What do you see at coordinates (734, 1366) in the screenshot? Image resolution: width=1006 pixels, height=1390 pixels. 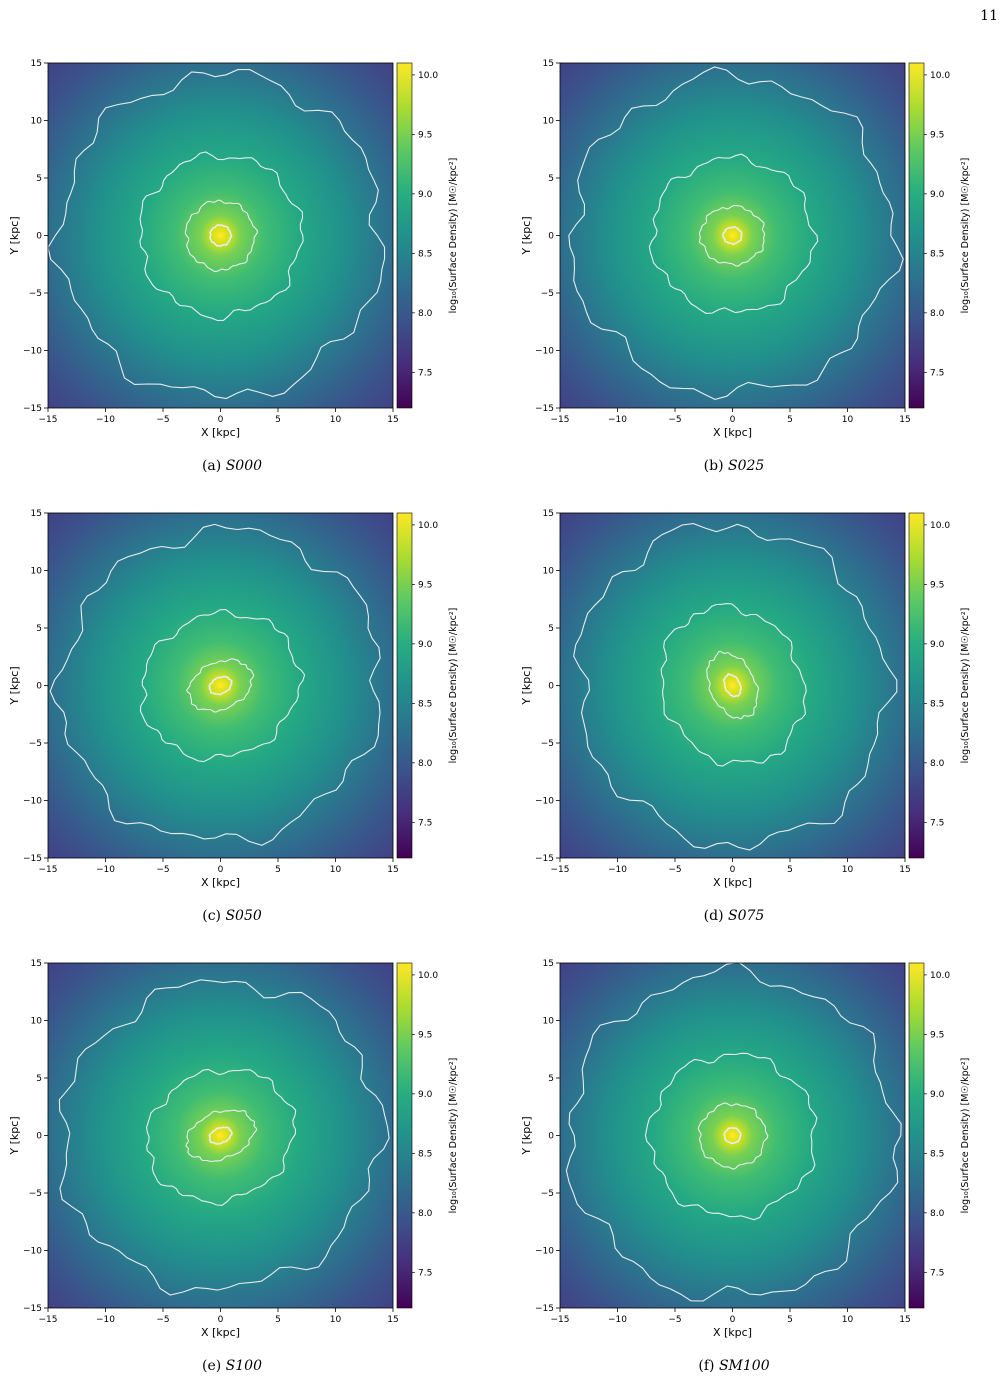 I see `caption-f: (f) SM100` at bounding box center [734, 1366].